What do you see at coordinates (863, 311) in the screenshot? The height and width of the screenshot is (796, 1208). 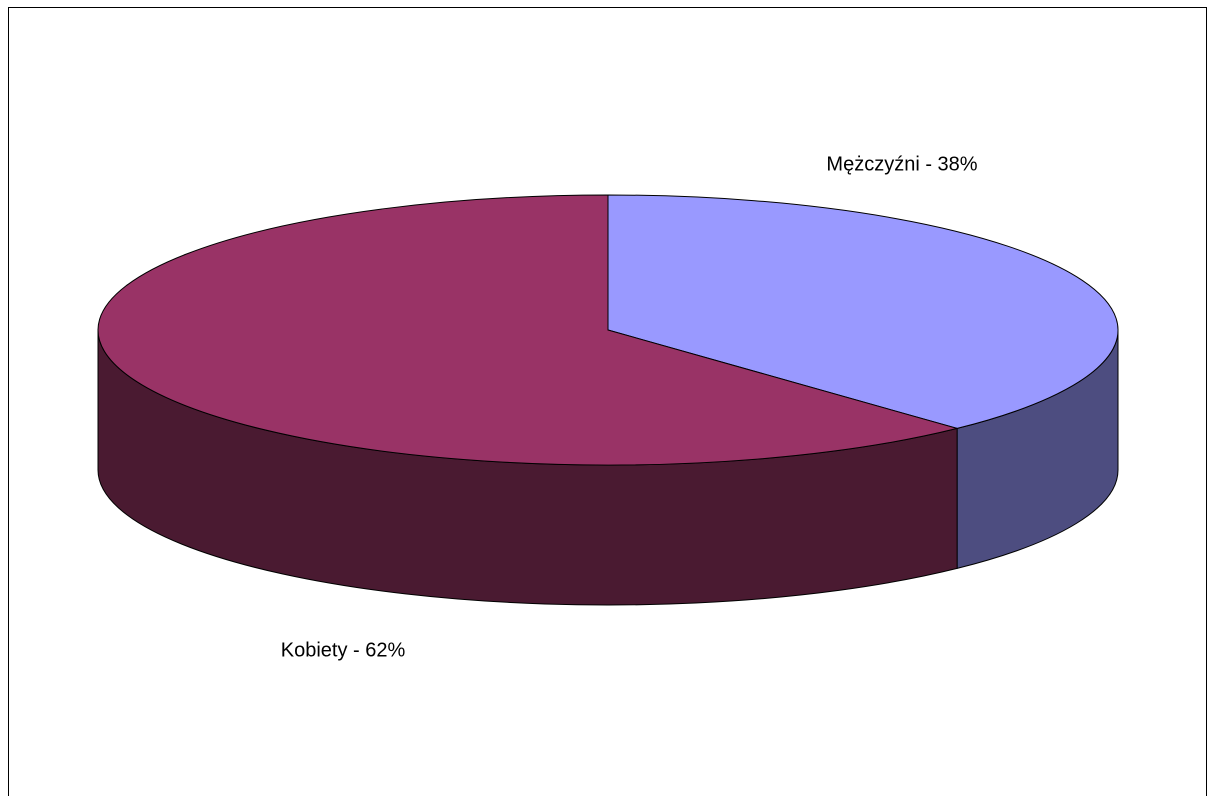 I see `pie-slice` at bounding box center [863, 311].